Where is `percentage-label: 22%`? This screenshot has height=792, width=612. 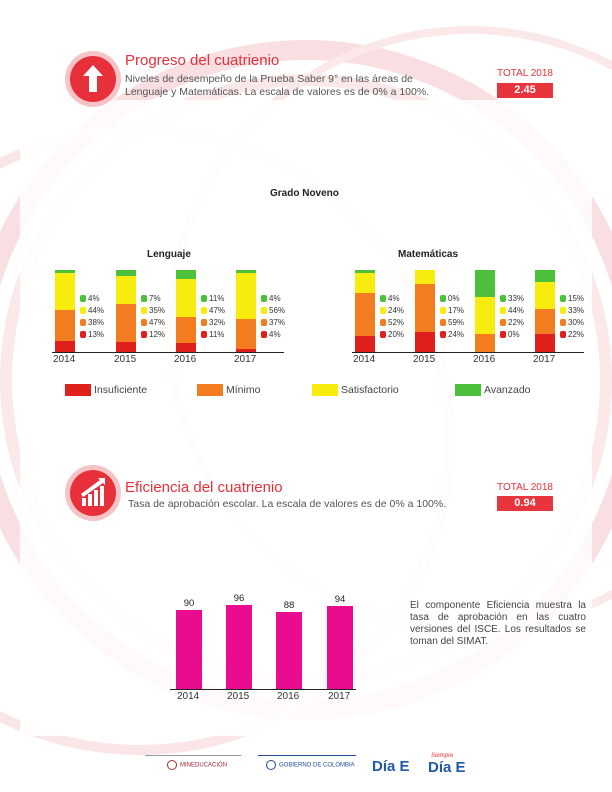 percentage-label: 22% is located at coordinates (512, 323).